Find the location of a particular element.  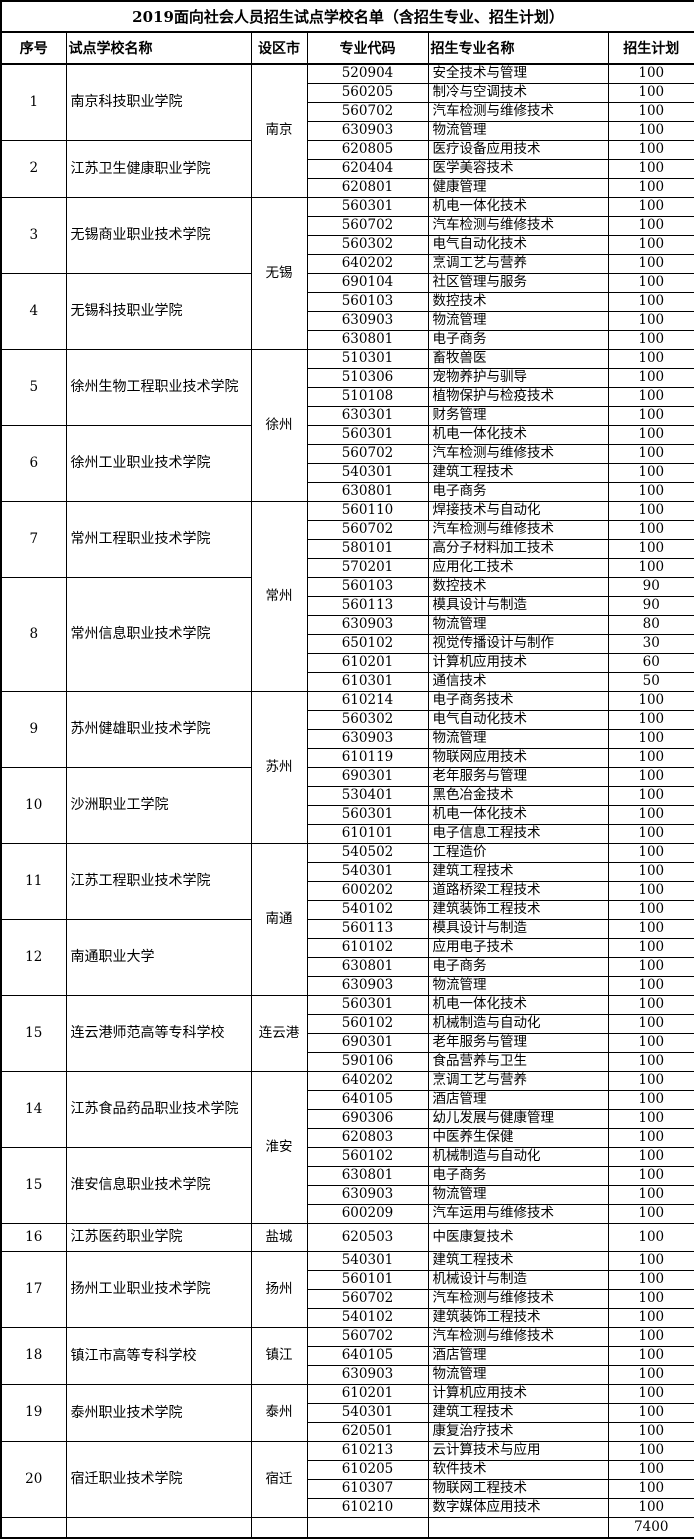

major-code-cell: 610210 is located at coordinates (367, 1508).